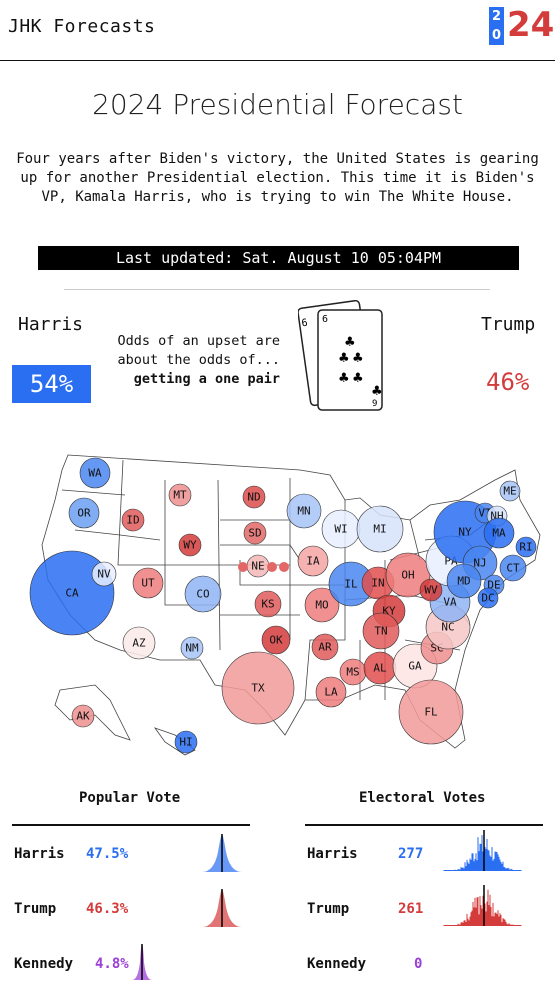 This screenshot has height=1000, width=555. I want to click on state-label-ut: UT, so click(148, 583).